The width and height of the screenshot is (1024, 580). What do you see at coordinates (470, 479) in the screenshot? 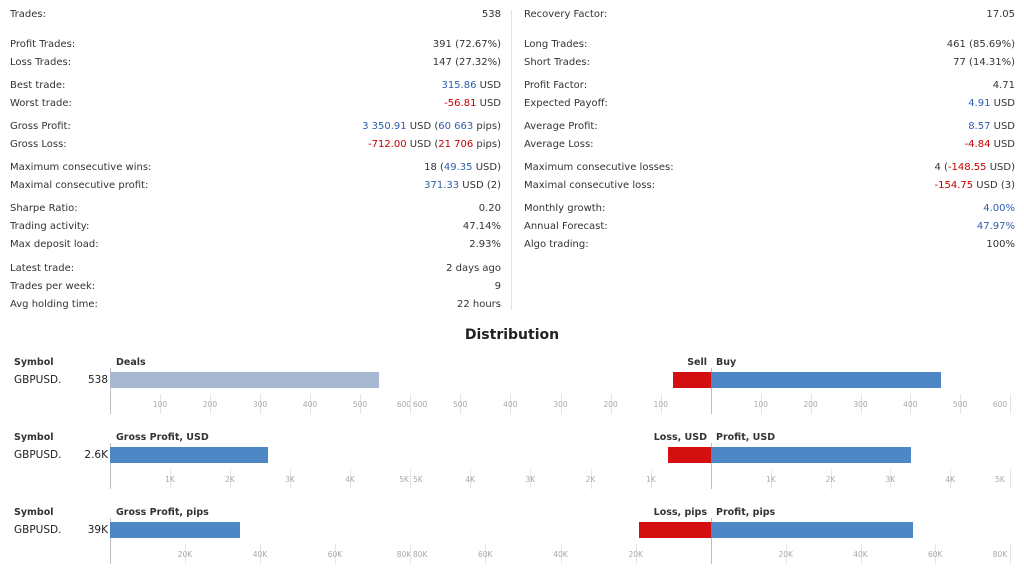
I see `negative-chart-tick: 4K` at bounding box center [470, 479].